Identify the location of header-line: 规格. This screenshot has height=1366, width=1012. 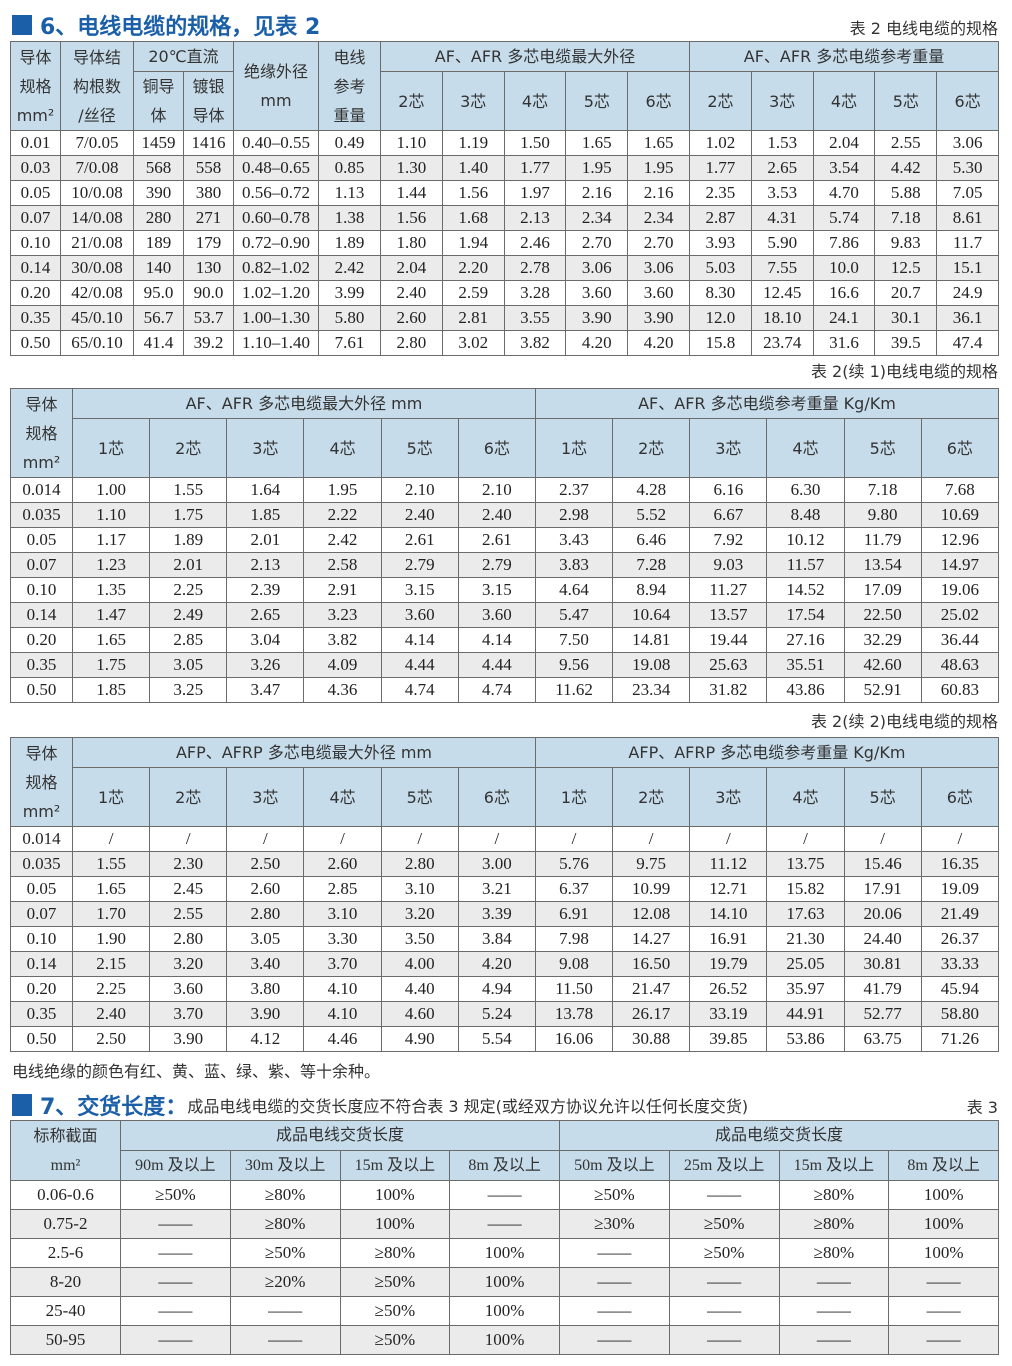
(41, 782).